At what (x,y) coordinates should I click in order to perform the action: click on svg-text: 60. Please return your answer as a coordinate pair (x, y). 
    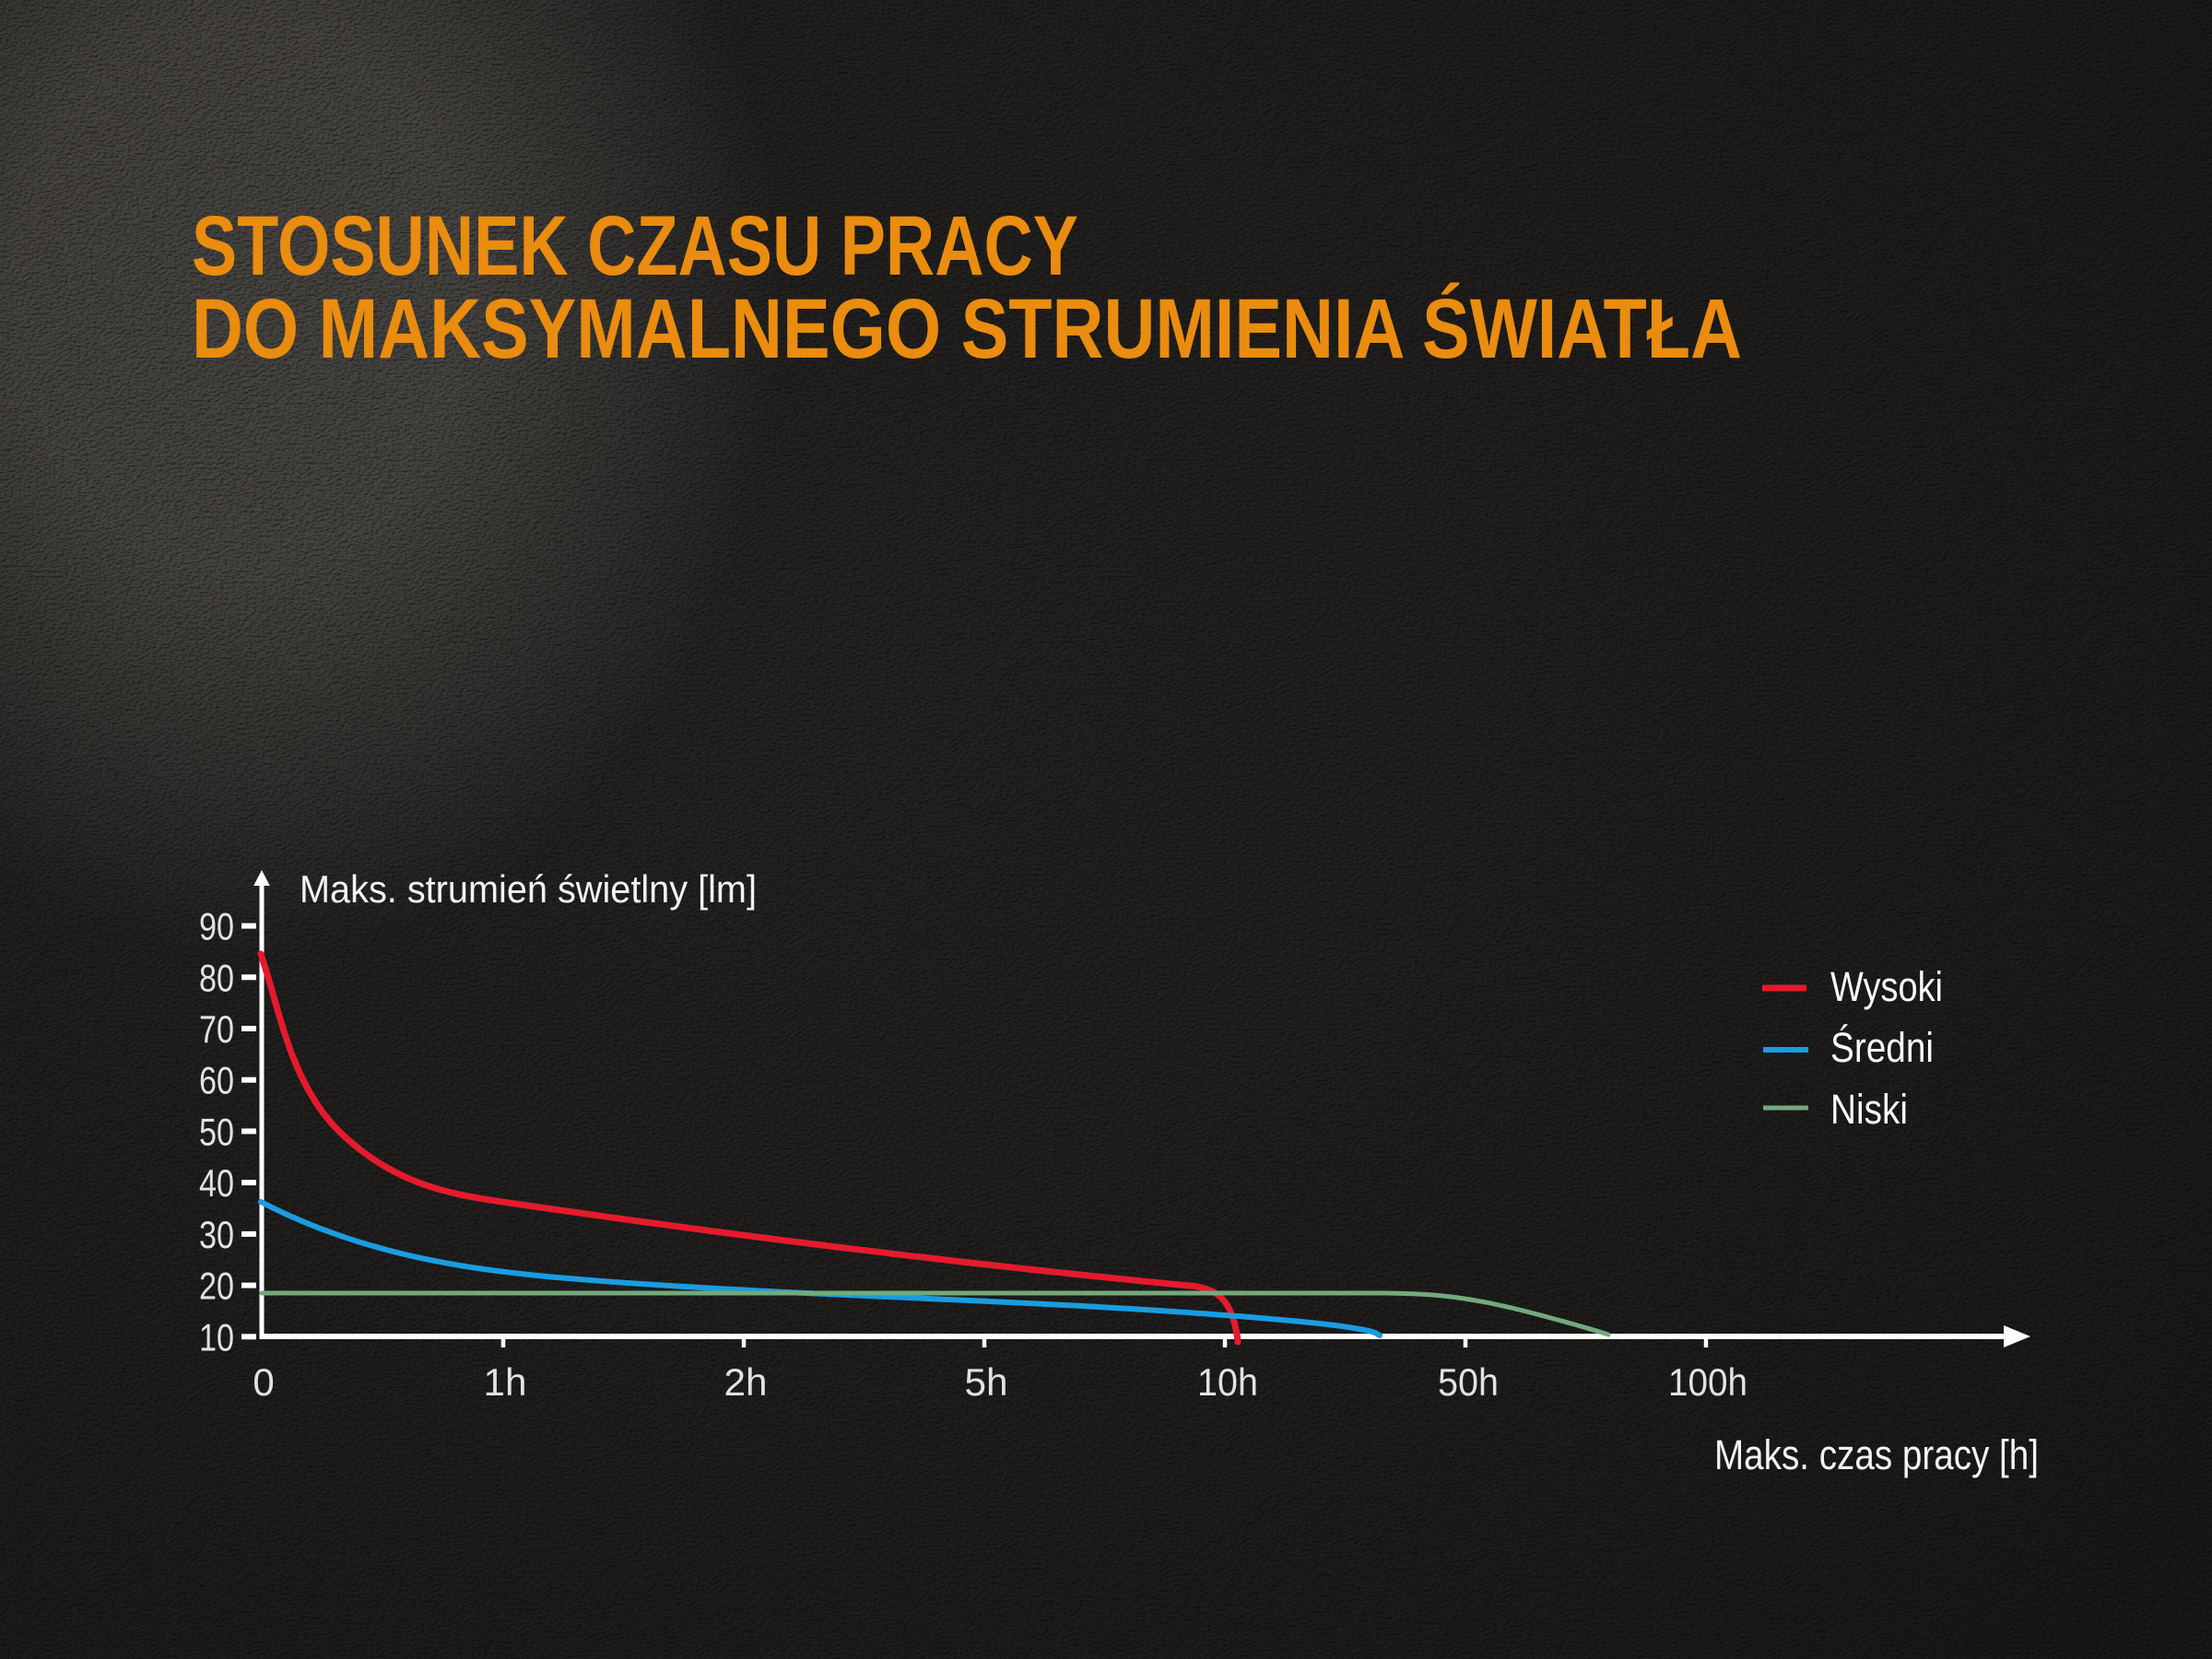
    Looking at the image, I should click on (216, 1080).